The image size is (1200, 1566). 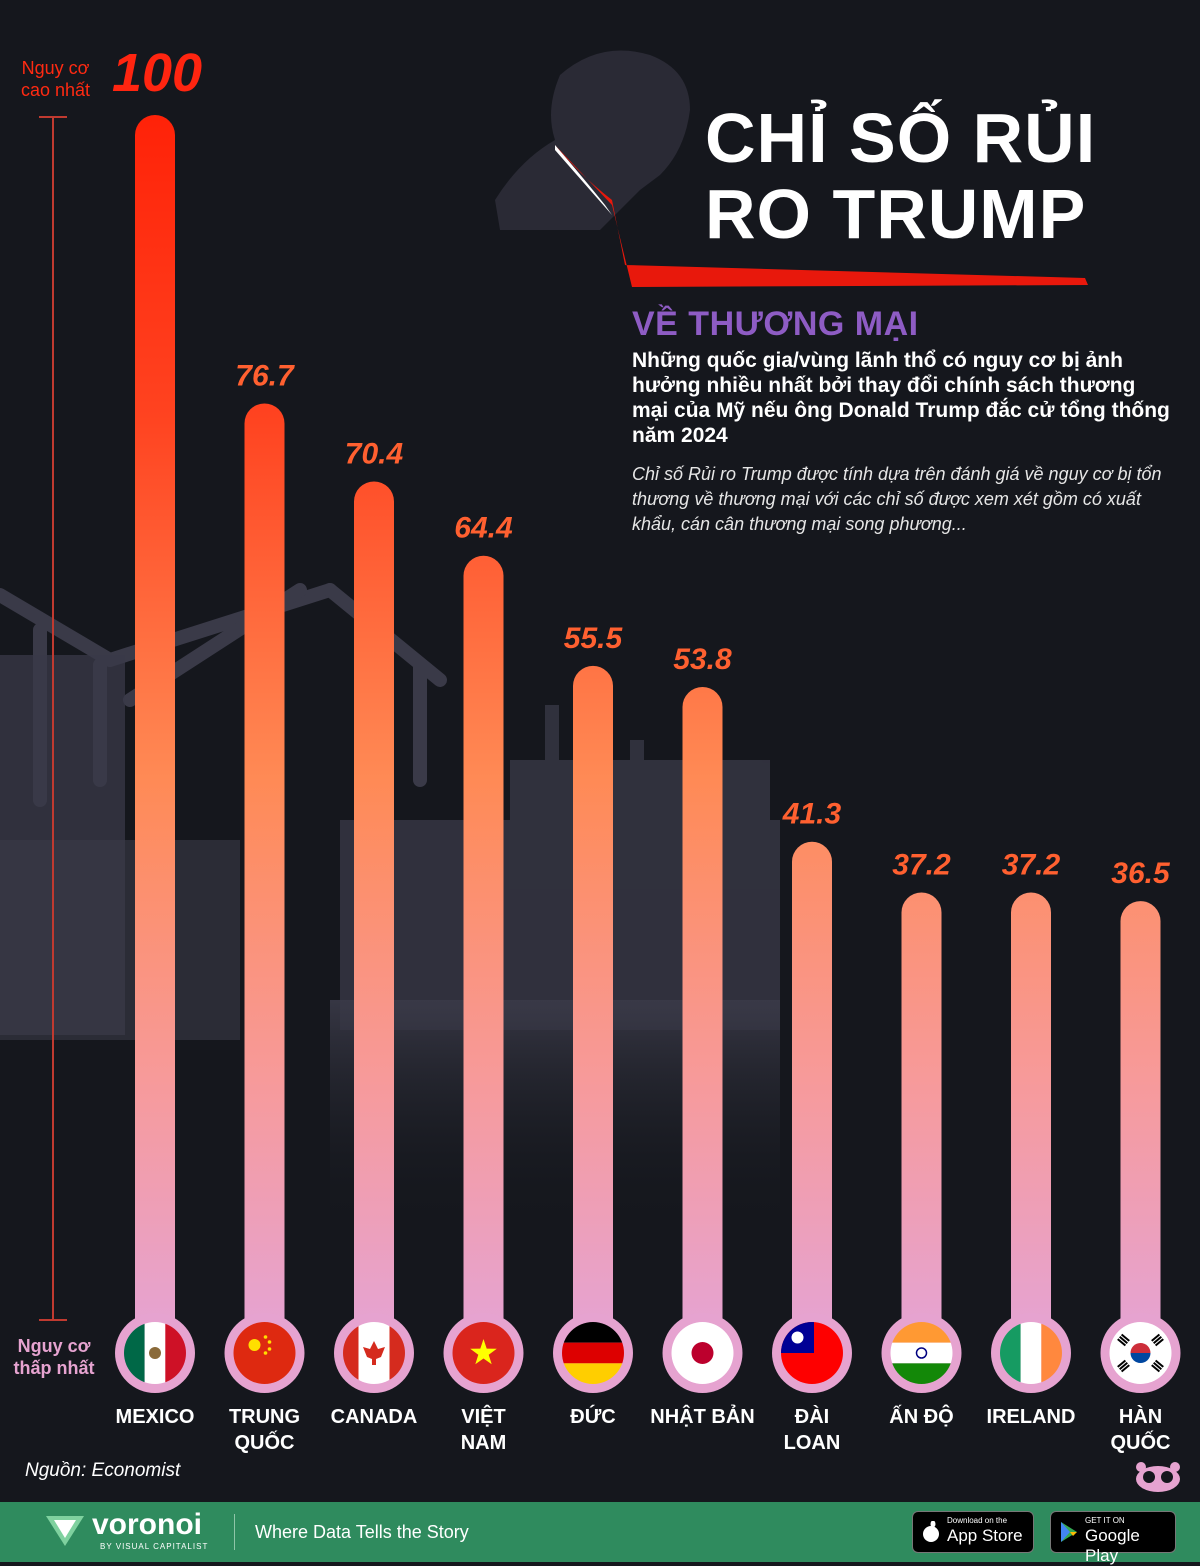 What do you see at coordinates (362, 1532) in the screenshot?
I see `footer-tagline: Where Data Tells the Story` at bounding box center [362, 1532].